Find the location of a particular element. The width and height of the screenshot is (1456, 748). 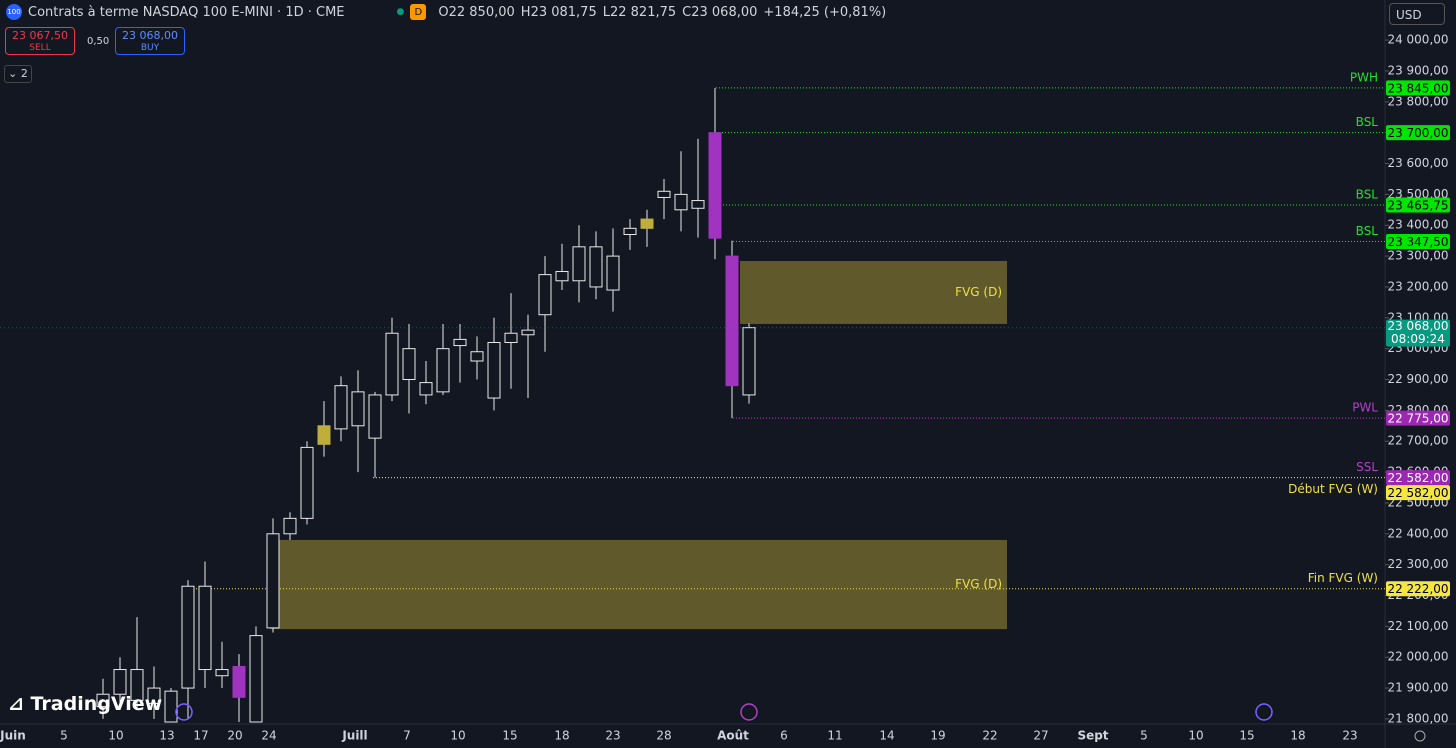

ohlc-value: 22 821,75 is located at coordinates (643, 12).